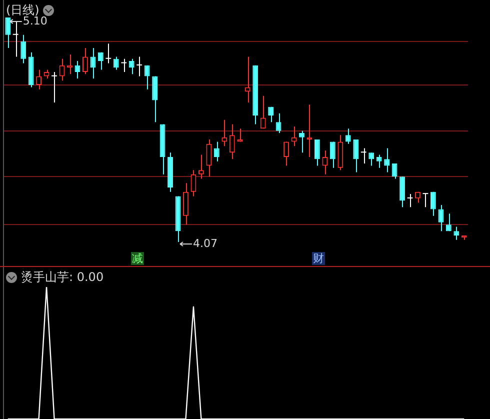  What do you see at coordinates (205, 243) in the screenshot?
I see `annotation: 4.07` at bounding box center [205, 243].